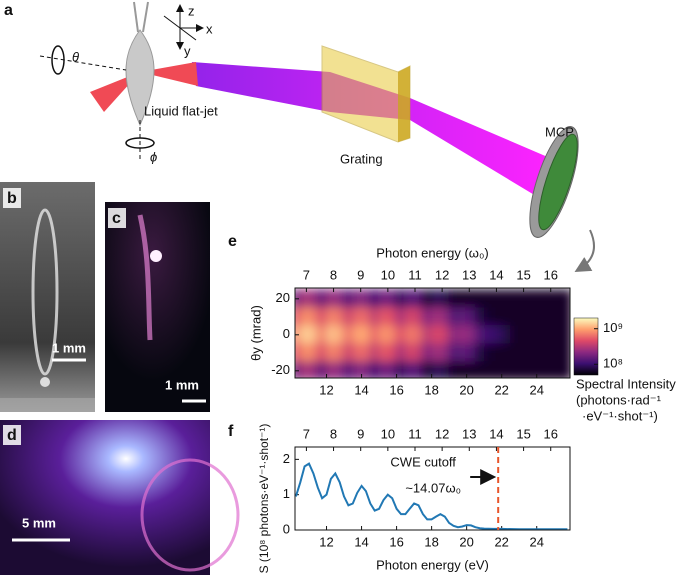 Image resolution: width=685 pixels, height=576 pixels. I want to click on colorbar-tick-label: 10⁹, so click(613, 327).